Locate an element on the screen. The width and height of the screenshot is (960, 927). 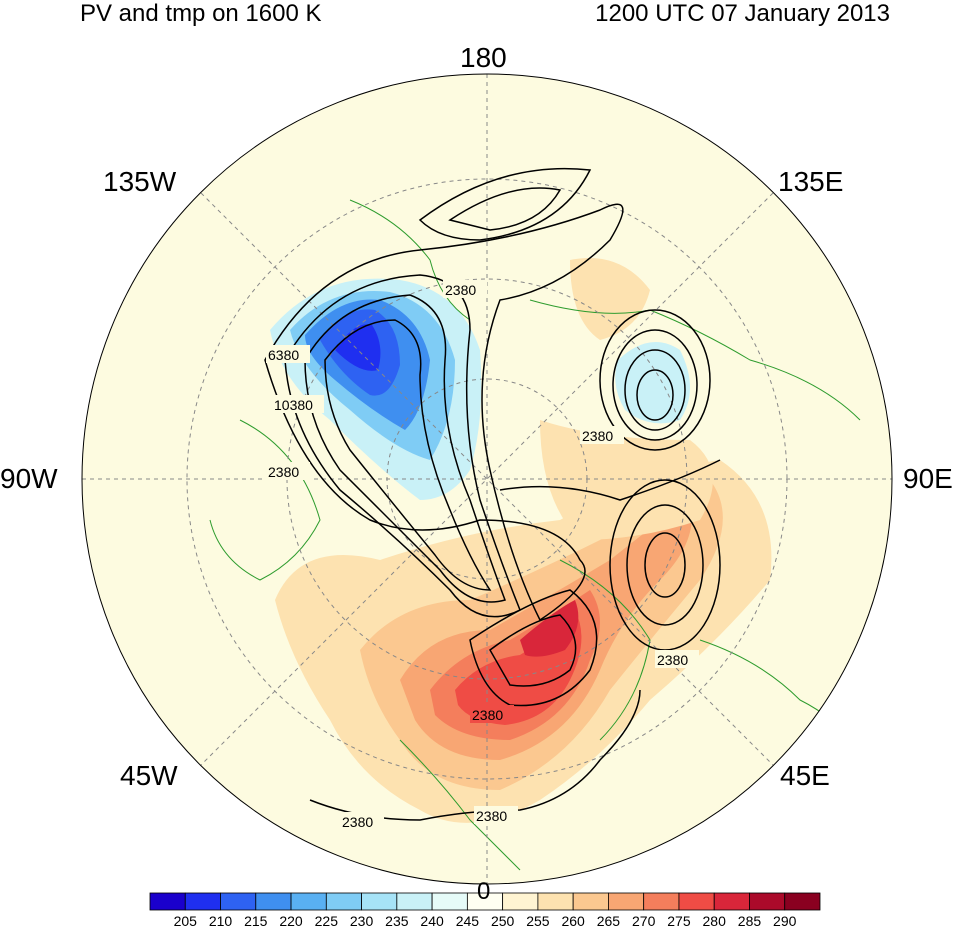
colorbar-tick-label: 220 is located at coordinates (291, 920).